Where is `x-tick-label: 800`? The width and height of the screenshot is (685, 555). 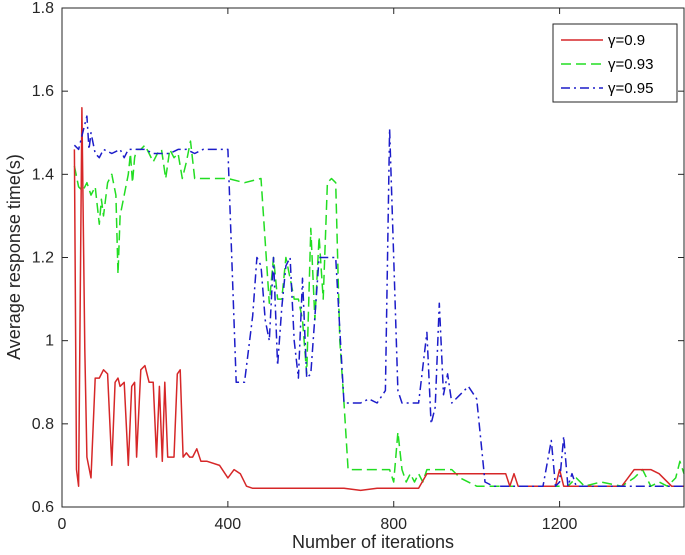
x-tick-label: 800 is located at coordinates (393, 524).